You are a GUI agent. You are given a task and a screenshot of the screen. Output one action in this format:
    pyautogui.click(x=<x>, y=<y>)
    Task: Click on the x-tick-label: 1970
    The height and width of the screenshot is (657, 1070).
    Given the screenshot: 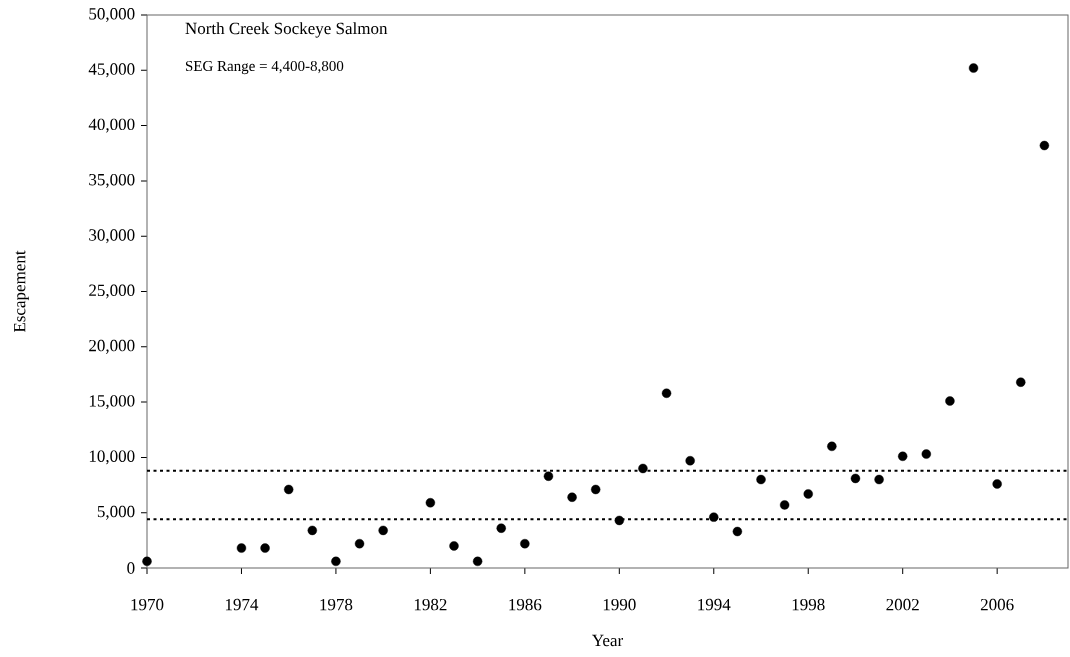 What is the action you would take?
    pyautogui.click(x=147, y=604)
    